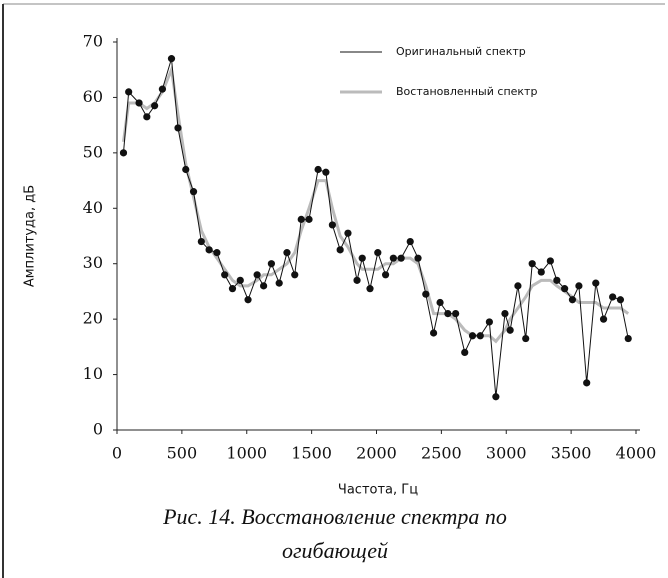 This screenshot has height=578, width=668. What do you see at coordinates (506, 453) in the screenshot?
I see `x-tick-label: 3000` at bounding box center [506, 453].